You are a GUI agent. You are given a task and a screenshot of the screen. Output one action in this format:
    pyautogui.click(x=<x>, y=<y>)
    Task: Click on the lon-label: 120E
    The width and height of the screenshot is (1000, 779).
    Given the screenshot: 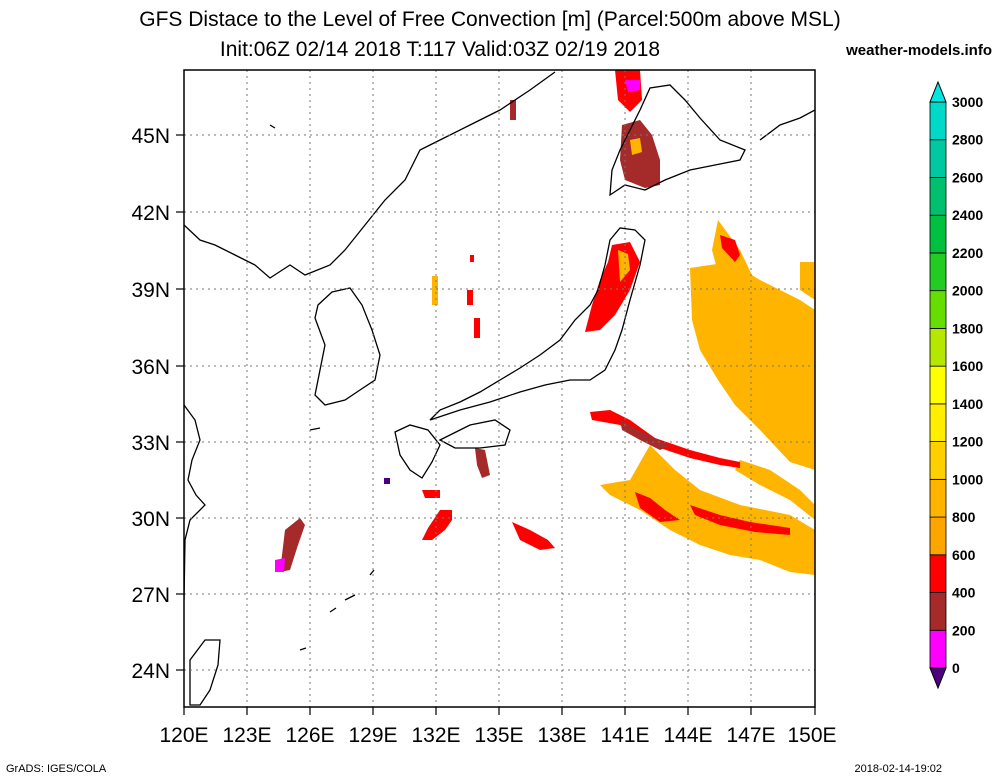 What is the action you would take?
    pyautogui.click(x=183, y=735)
    